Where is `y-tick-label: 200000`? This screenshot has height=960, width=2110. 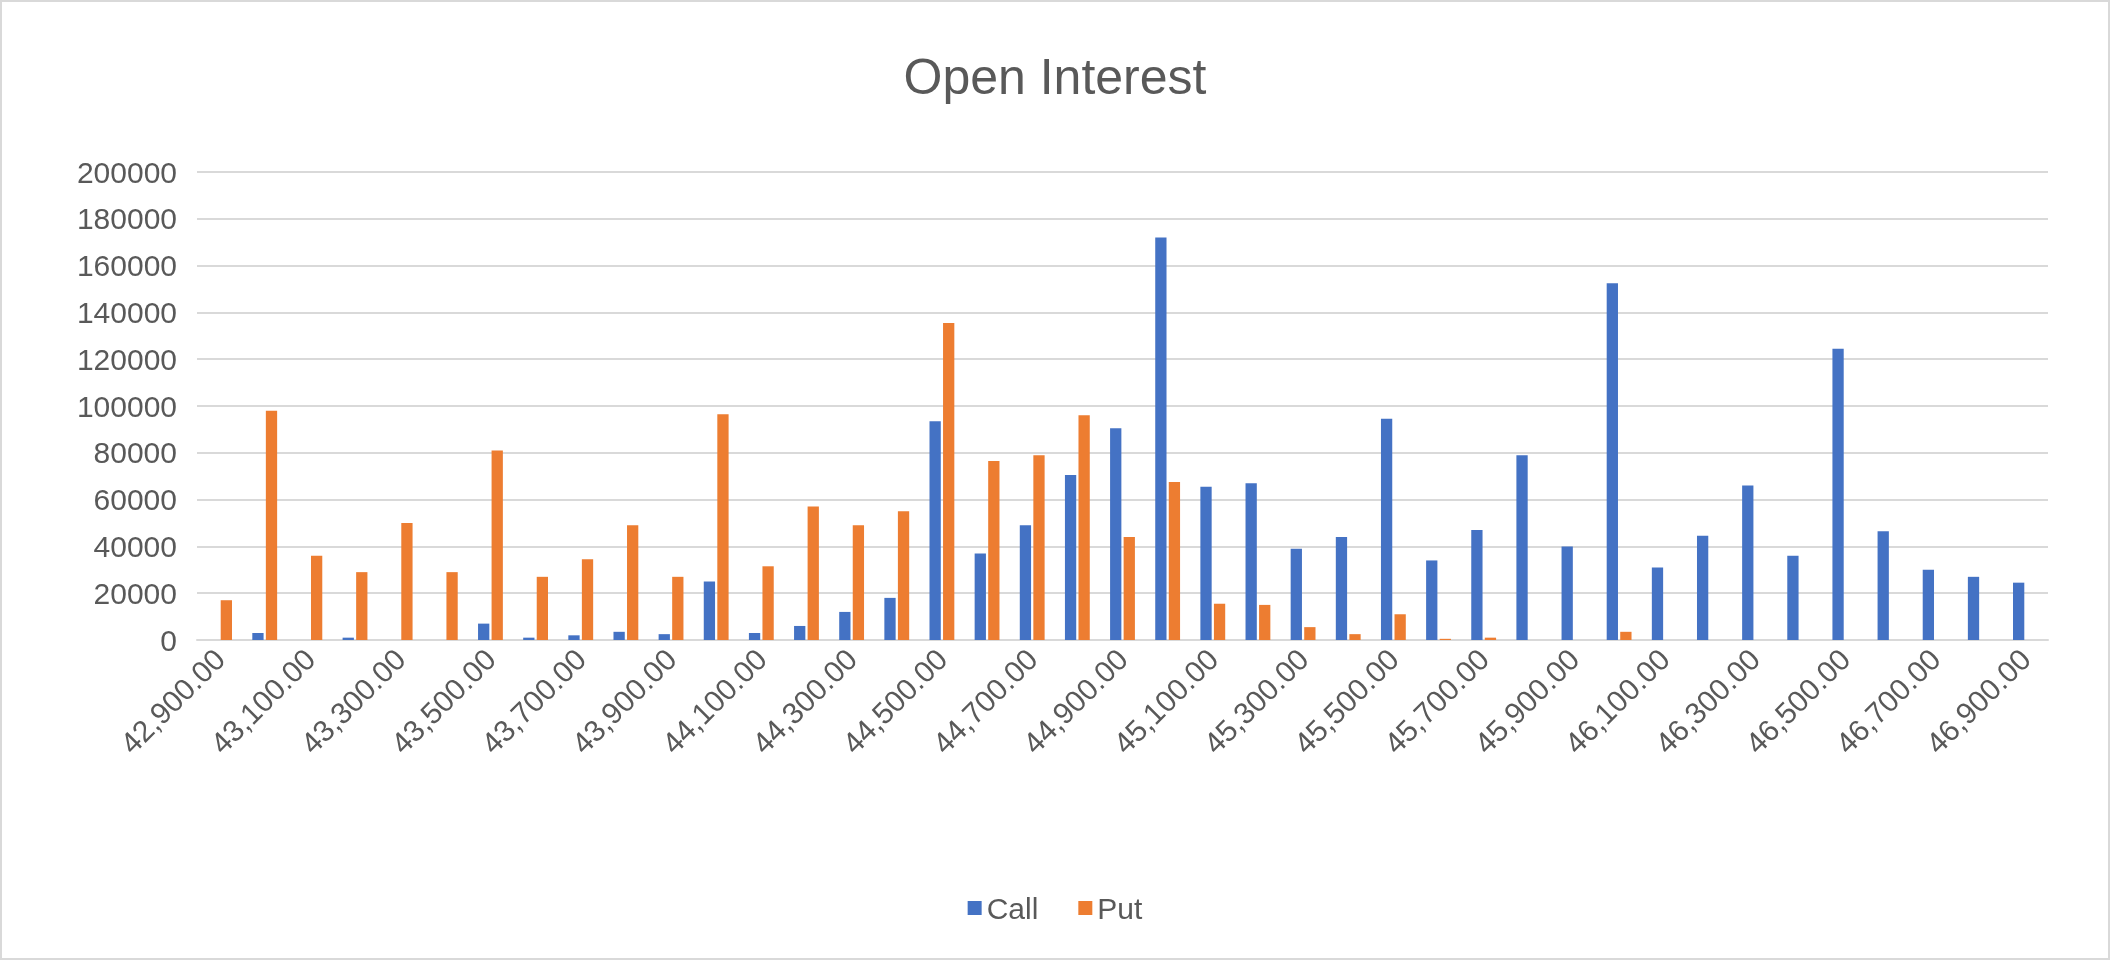 y-tick-label: 200000 is located at coordinates (126, 172).